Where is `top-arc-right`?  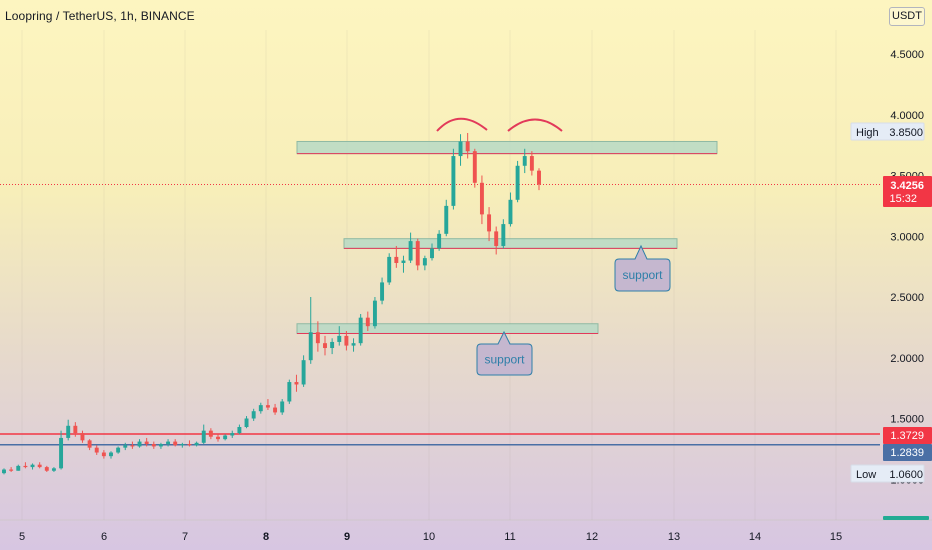
top-arc-right is located at coordinates (535, 125).